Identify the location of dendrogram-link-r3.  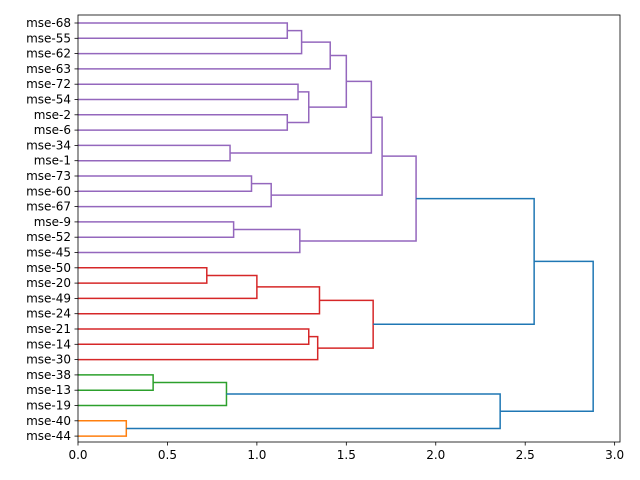
(199, 300).